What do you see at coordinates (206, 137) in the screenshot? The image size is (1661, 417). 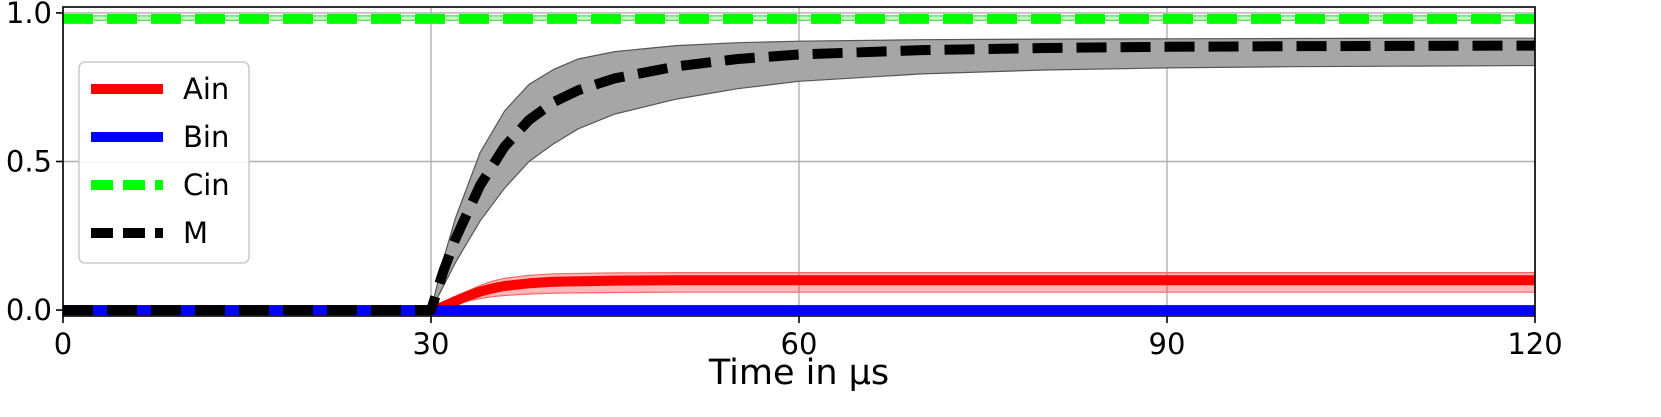 I see `legend-label-bin: Bin` at bounding box center [206, 137].